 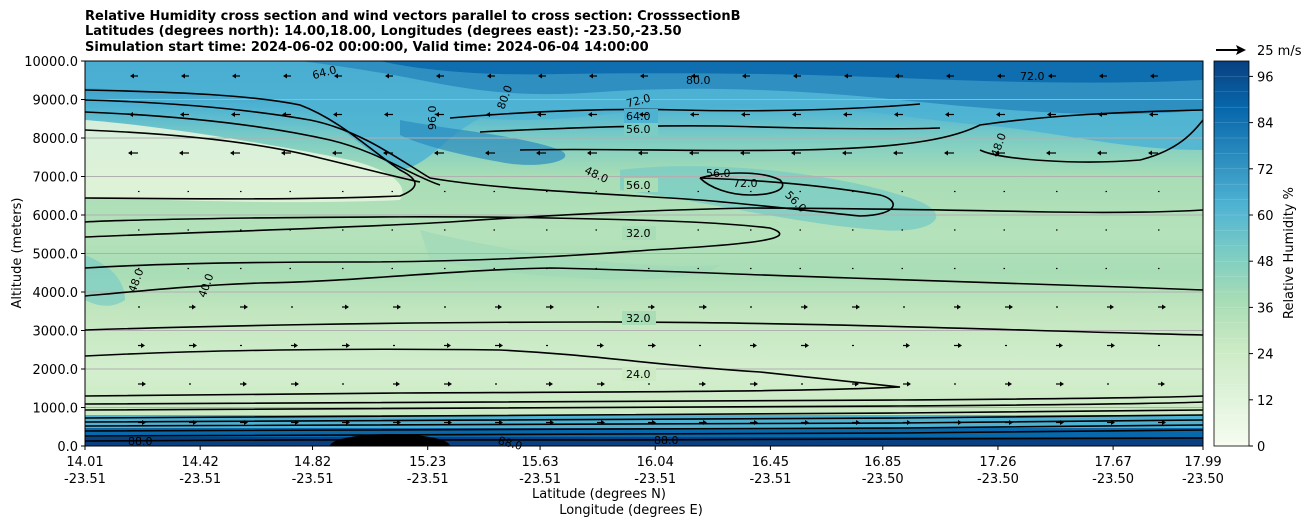 What do you see at coordinates (631, 510) in the screenshot?
I see `x-axis-label-lon: Longitude (degrees E)` at bounding box center [631, 510].